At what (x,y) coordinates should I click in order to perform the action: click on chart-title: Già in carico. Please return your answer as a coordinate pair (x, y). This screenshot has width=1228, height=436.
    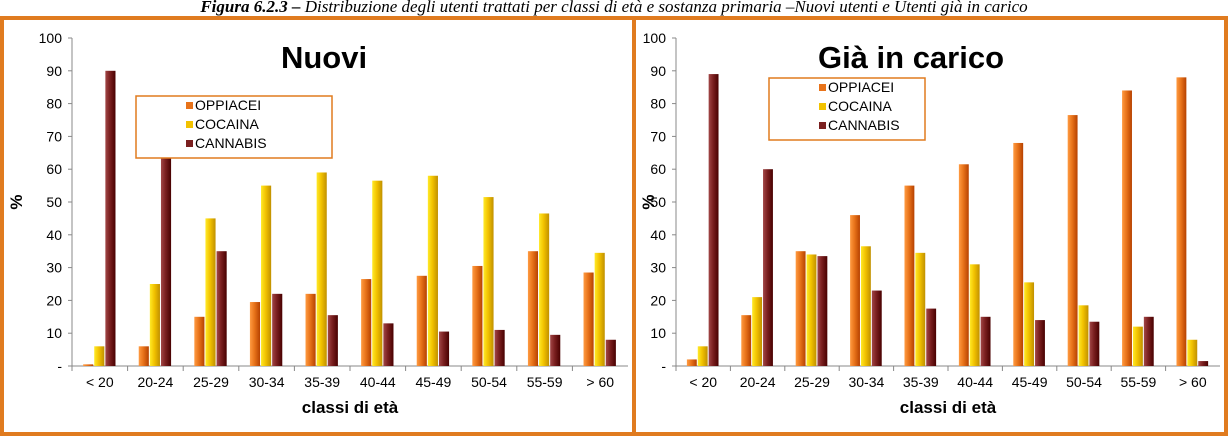
    Looking at the image, I should click on (911, 57).